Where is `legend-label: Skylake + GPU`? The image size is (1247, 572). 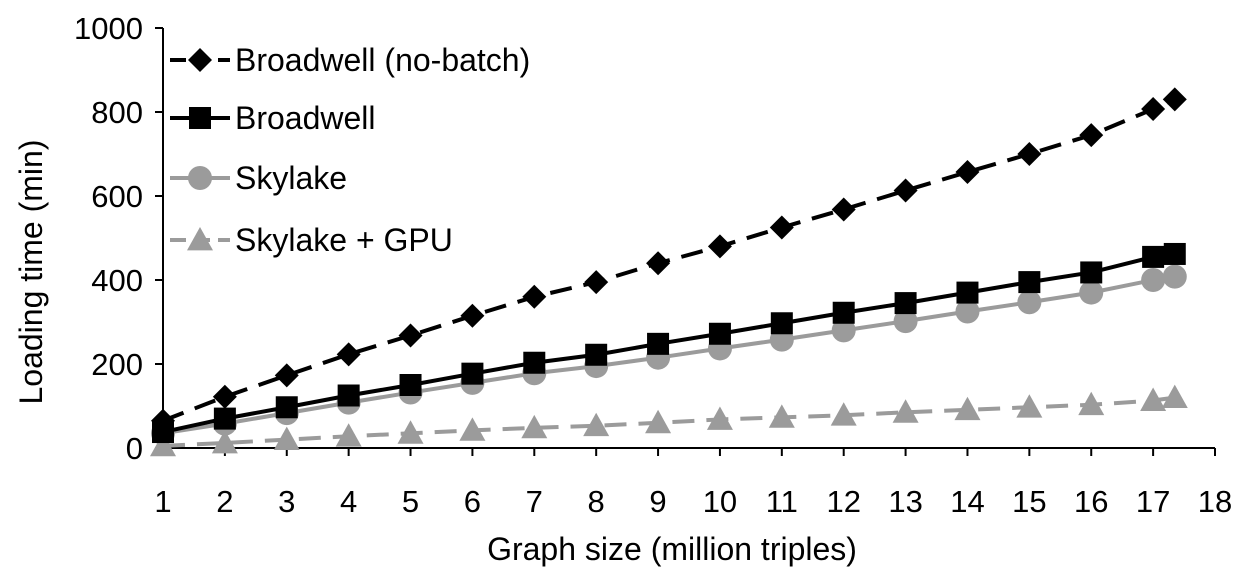 legend-label: Skylake + GPU is located at coordinates (344, 240).